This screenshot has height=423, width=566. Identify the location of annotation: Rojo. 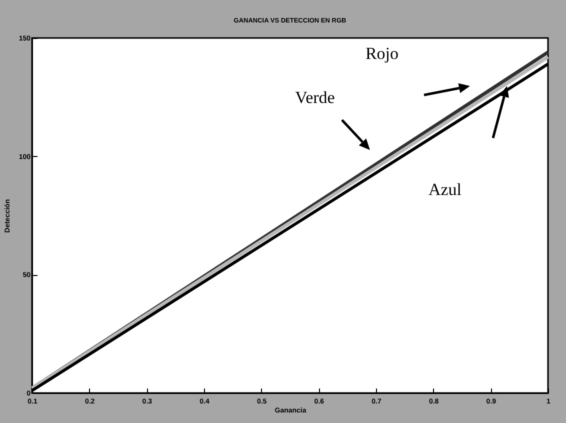
(382, 53).